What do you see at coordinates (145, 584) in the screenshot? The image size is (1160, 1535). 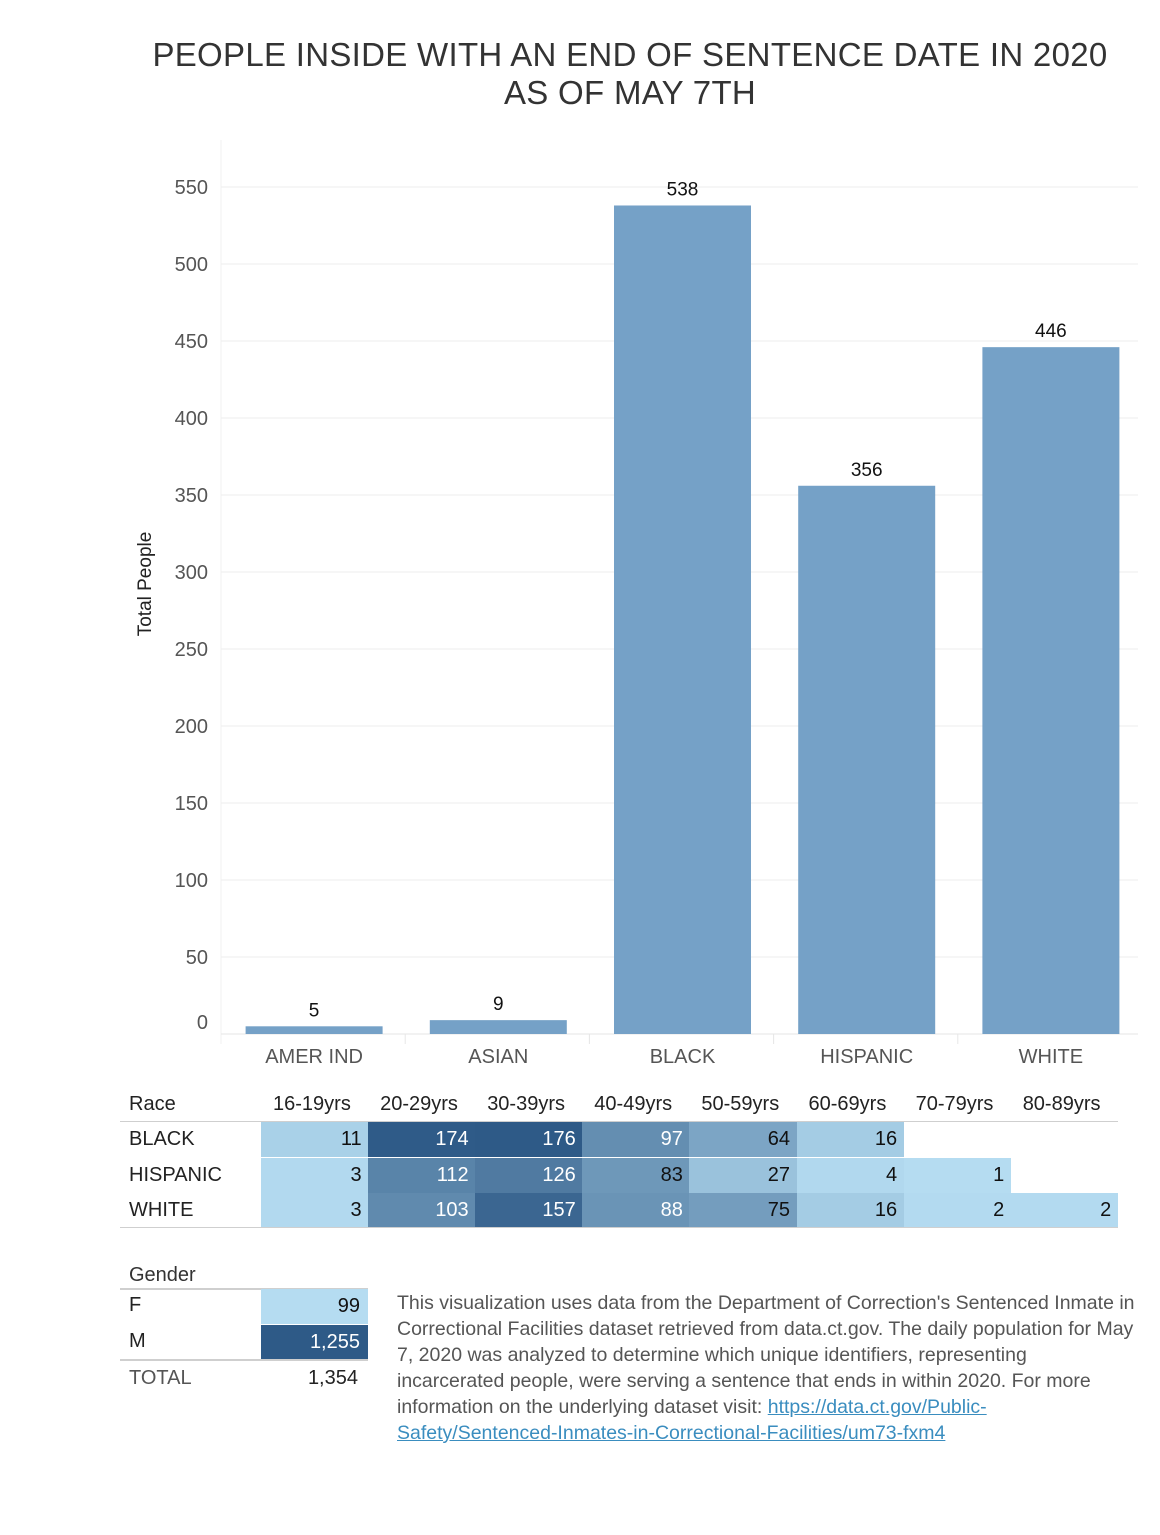 I see `y-axis-title: Total People` at bounding box center [145, 584].